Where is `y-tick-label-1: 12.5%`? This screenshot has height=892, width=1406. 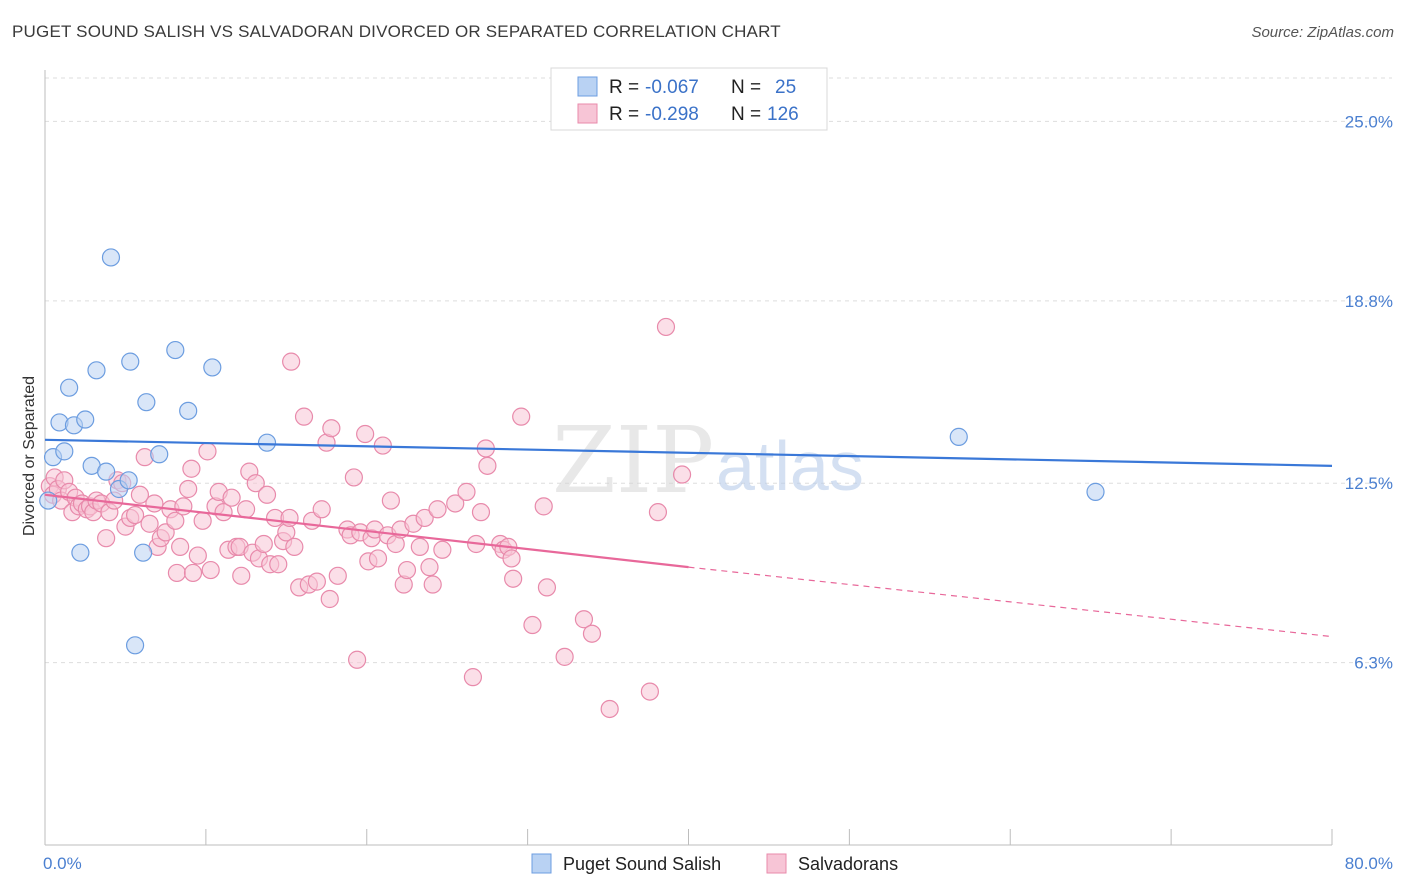
y-tick-label-1: 12.5% is located at coordinates (1369, 483).